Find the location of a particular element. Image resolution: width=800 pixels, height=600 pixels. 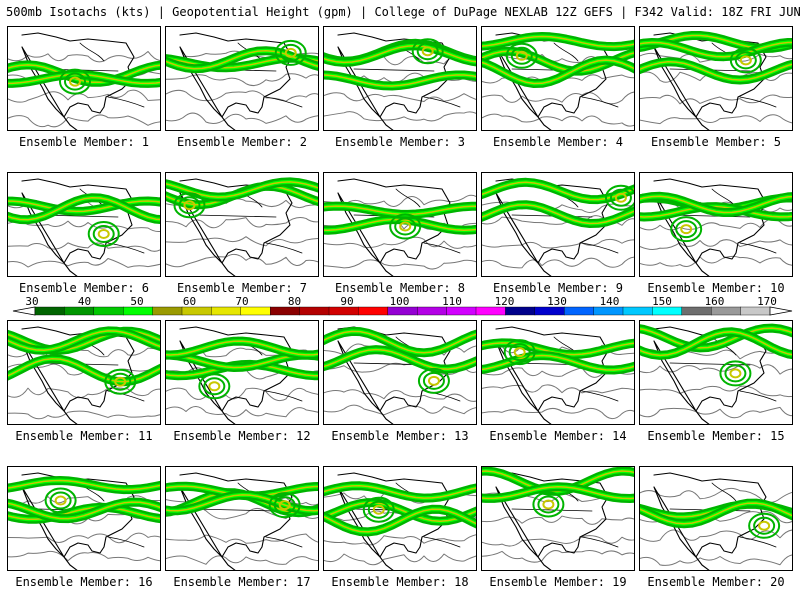

ensemble-member-label: Ensemble Member: 17 is located at coordinates (242, 582).